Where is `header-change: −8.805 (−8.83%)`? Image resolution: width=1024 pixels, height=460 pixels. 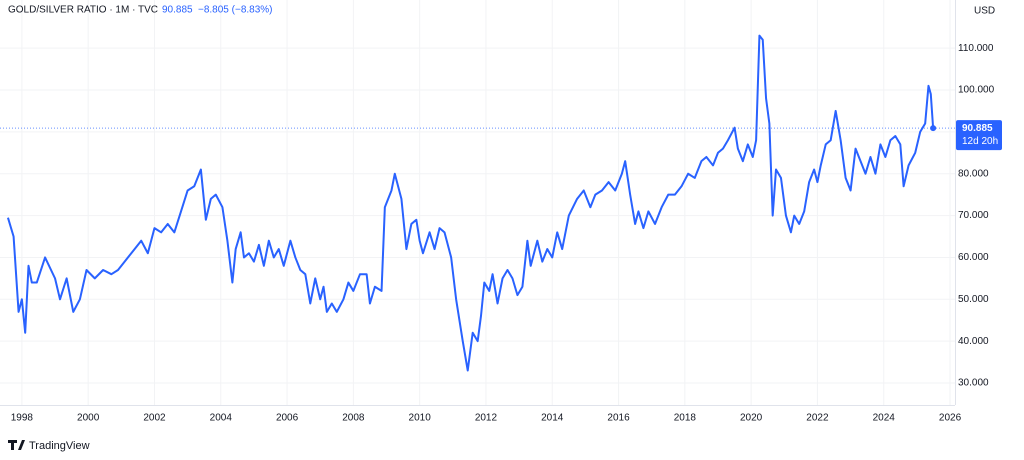 header-change: −8.805 (−8.83%) is located at coordinates (235, 10).